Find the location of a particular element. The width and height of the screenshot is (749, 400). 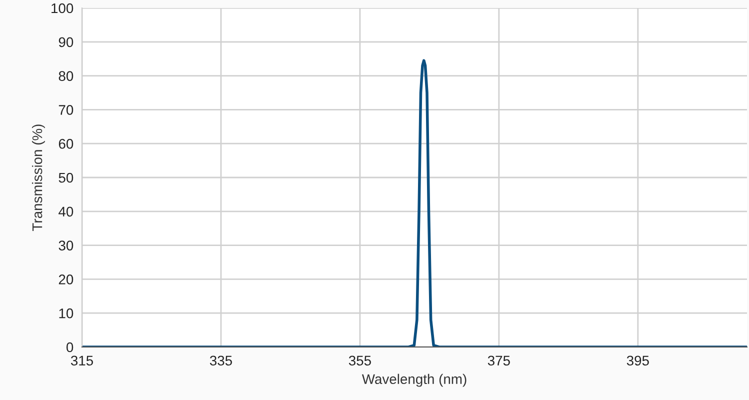

y-axis-title: Transmission (%) is located at coordinates (38, 177).